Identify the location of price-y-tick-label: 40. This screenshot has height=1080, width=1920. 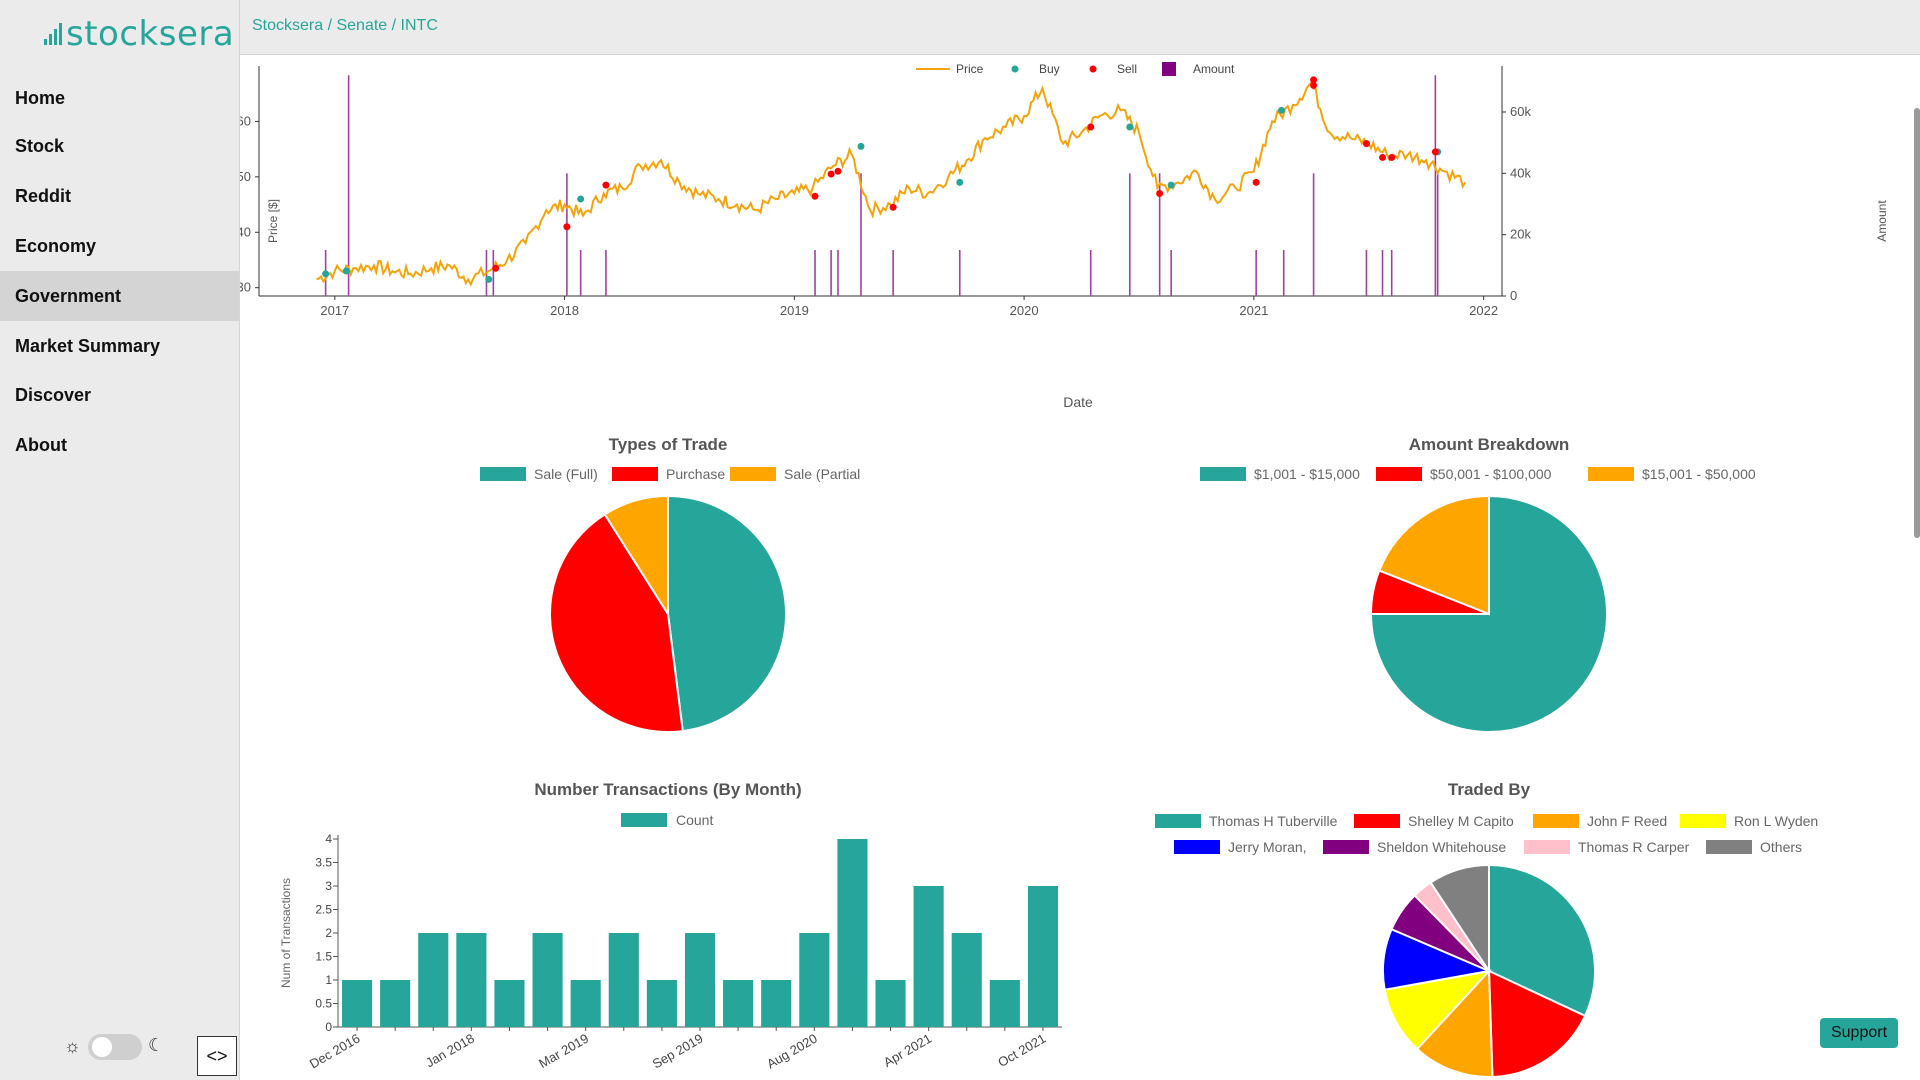
(245, 231).